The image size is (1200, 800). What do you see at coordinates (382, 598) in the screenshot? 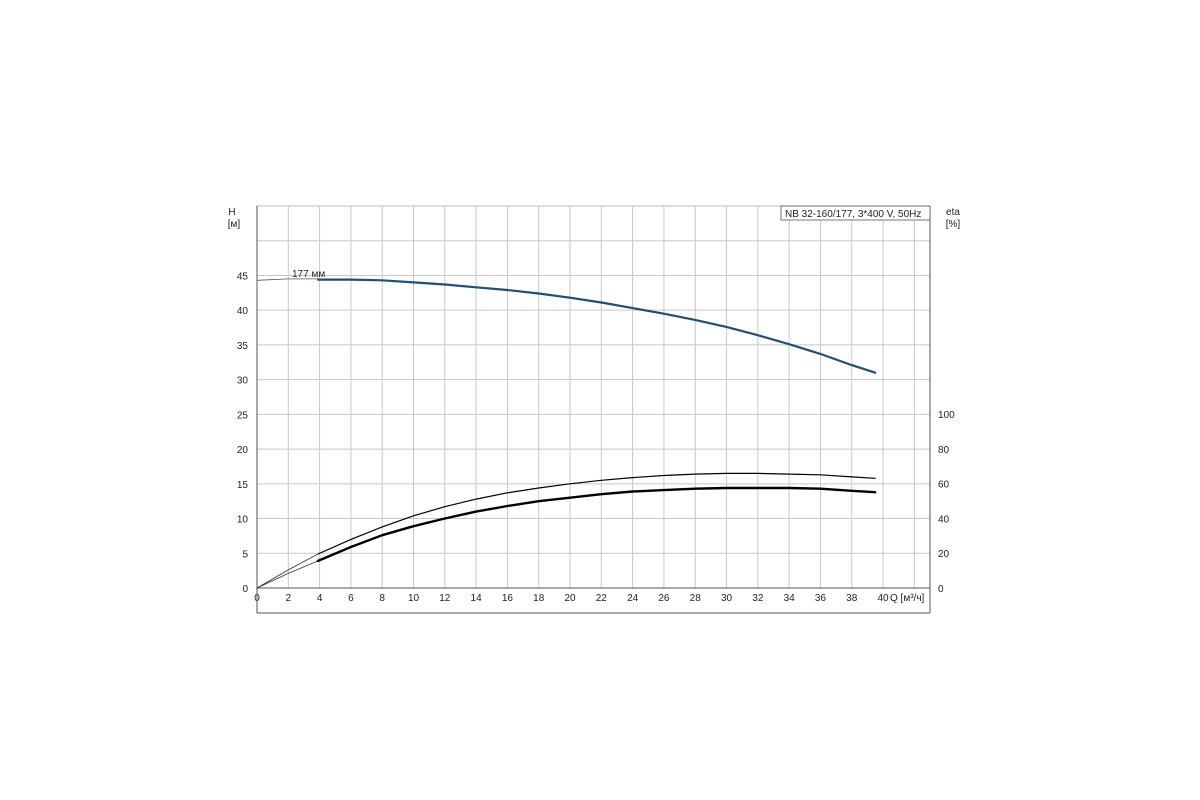
I see `x-tick-label: 8` at bounding box center [382, 598].